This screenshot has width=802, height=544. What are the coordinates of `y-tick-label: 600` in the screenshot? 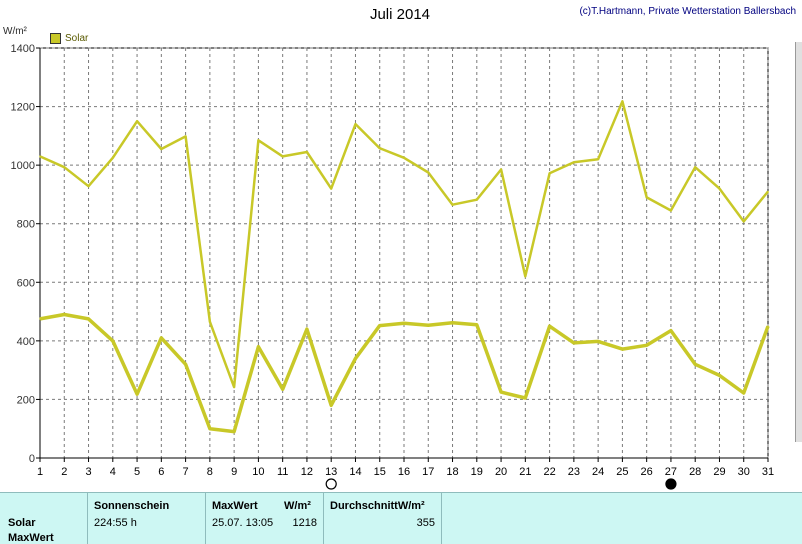 It's located at (26, 283).